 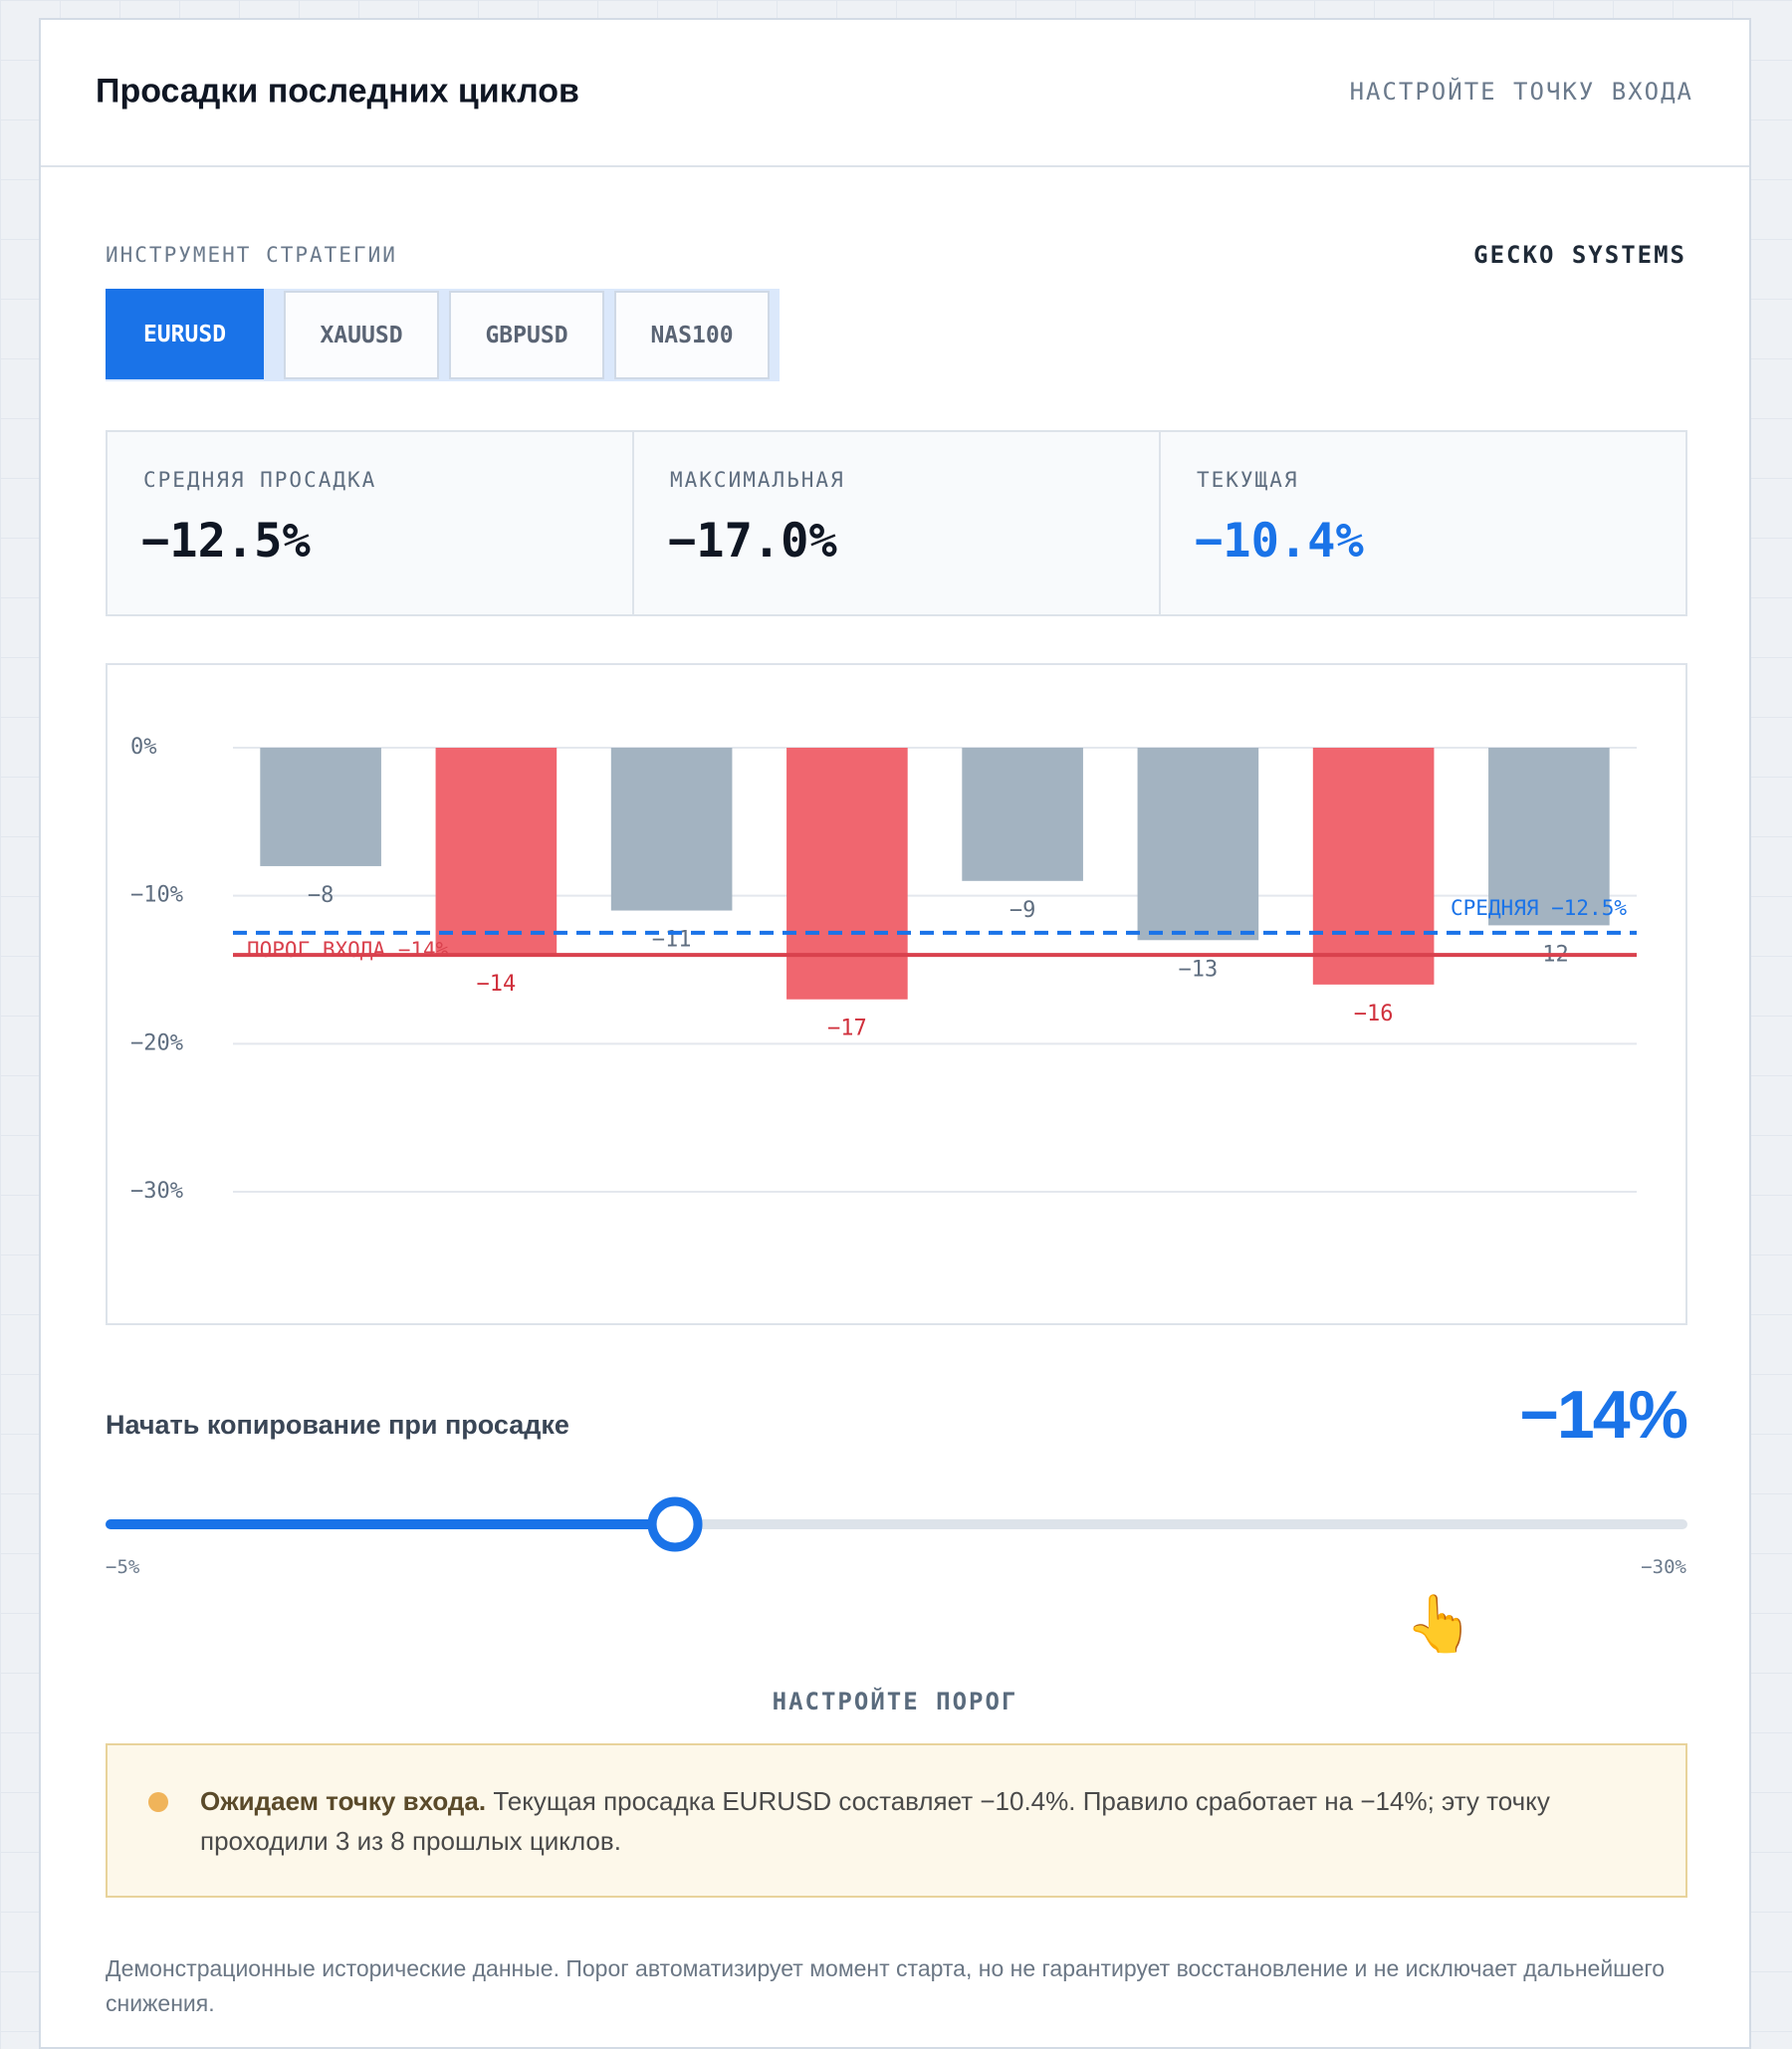 What do you see at coordinates (226, 541) in the screenshot?
I see `stat-value: −12.5%` at bounding box center [226, 541].